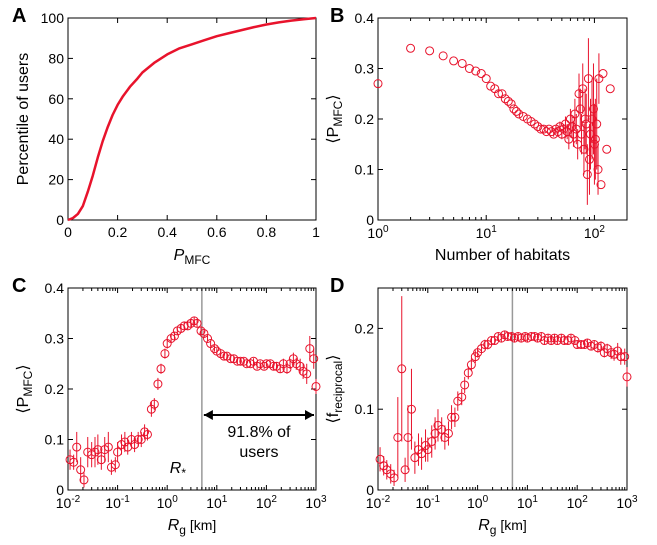 This screenshot has width=657, height=545. What do you see at coordinates (182, 530) in the screenshot?
I see `x-axis-label-sub: g` at bounding box center [182, 530].